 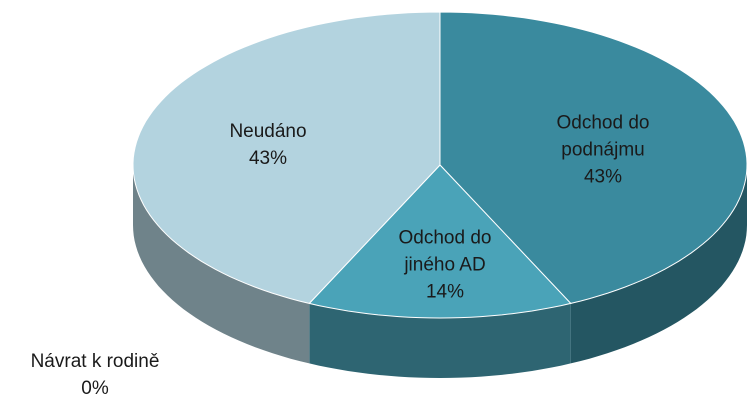 I want to click on data-label: Odchod do podnájmu 43%, so click(x=603, y=150).